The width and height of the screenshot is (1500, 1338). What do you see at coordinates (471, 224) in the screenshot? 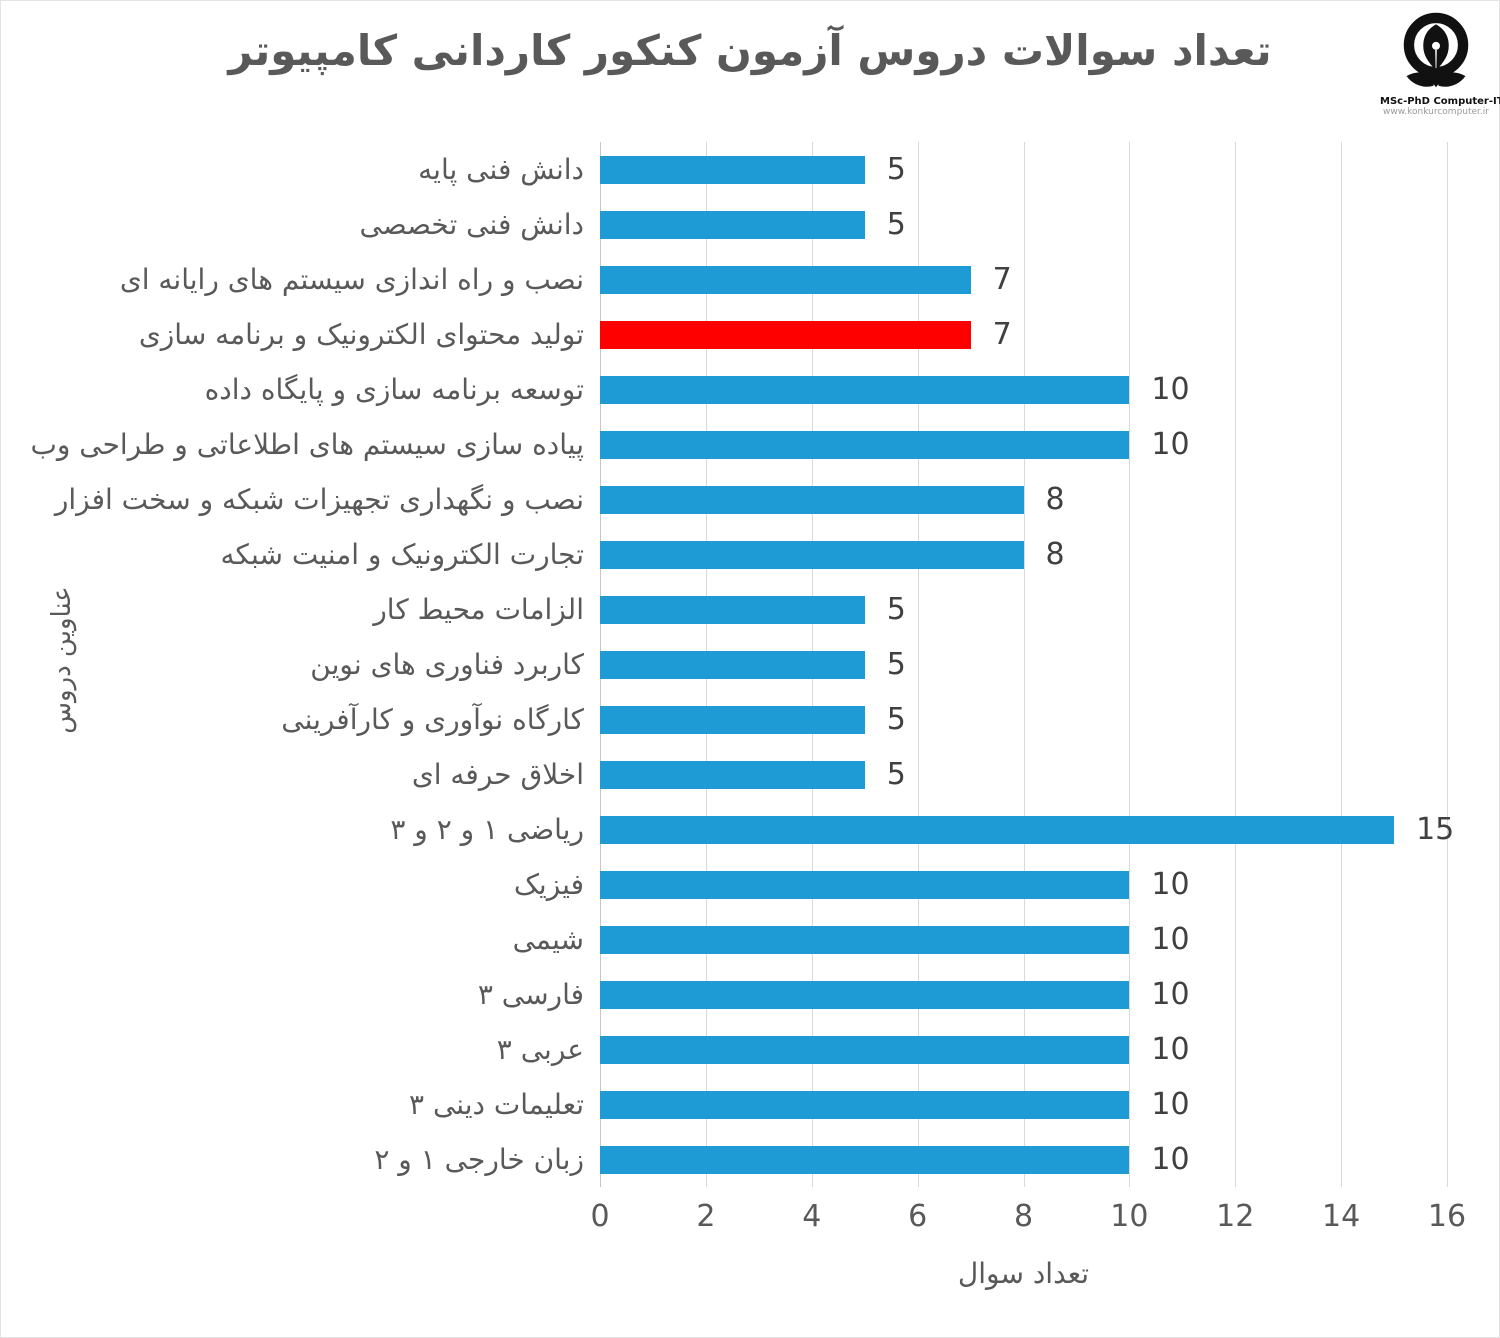
I see `category-label: دانش فنی تخصصی` at bounding box center [471, 224].